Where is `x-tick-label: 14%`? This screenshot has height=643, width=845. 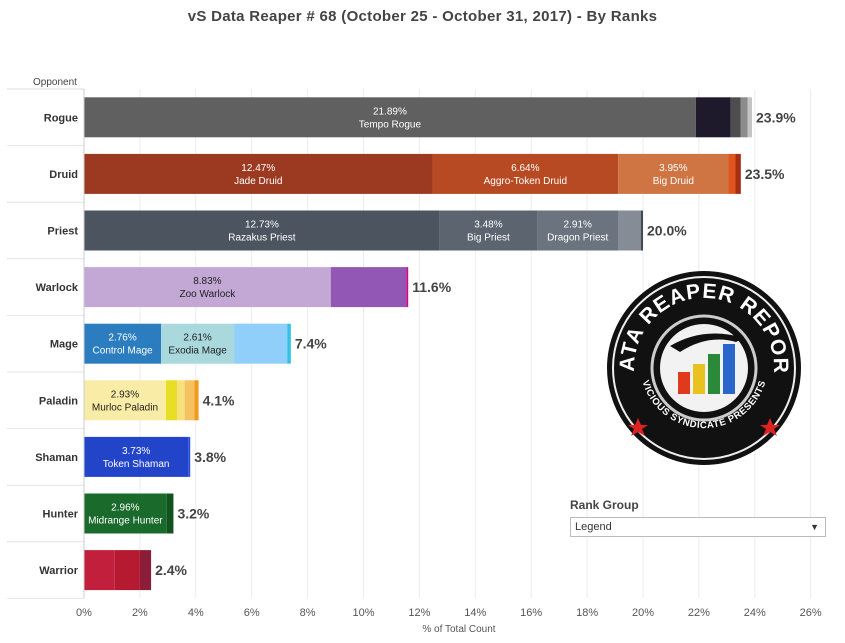 x-tick-label: 14% is located at coordinates (475, 613).